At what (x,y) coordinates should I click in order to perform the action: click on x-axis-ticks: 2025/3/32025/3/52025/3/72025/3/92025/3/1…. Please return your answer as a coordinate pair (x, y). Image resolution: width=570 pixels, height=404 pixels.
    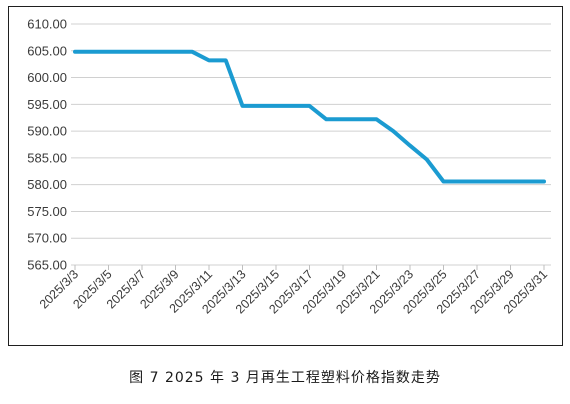
    Looking at the image, I should click on (293, 290).